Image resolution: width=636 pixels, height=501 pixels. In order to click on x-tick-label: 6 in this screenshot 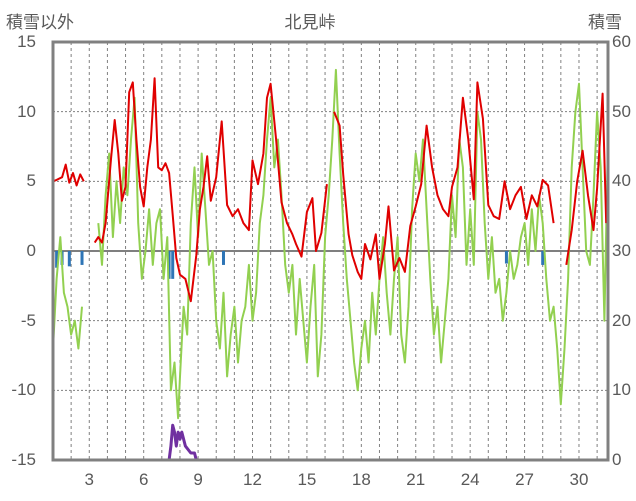, I will do `click(143, 479)`.